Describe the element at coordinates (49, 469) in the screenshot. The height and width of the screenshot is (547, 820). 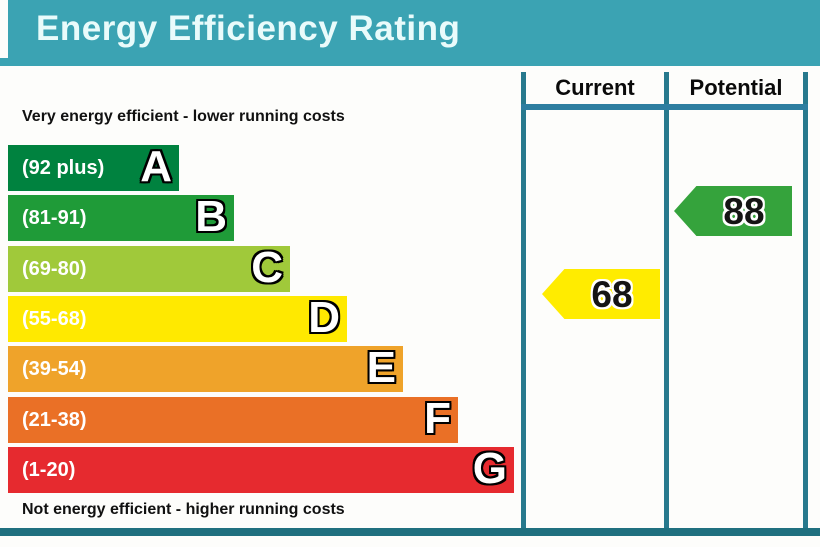
I see `band-g-range: (1-20)` at that location.